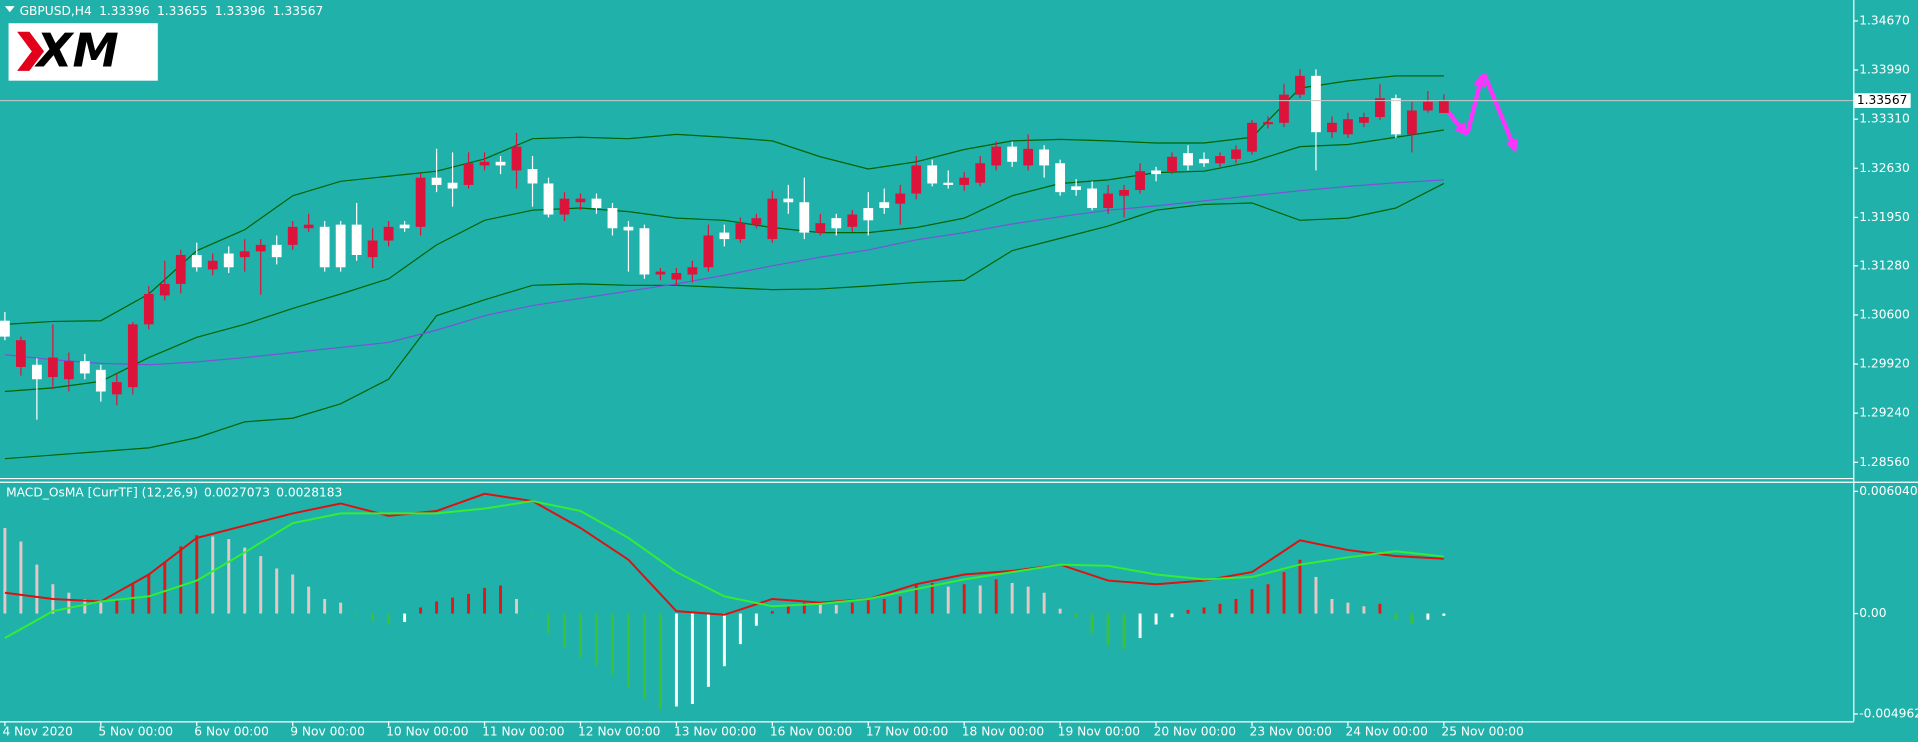  Describe the element at coordinates (1099, 732) in the screenshot. I see `x-tick-label: 19 Nov 00:00` at that location.